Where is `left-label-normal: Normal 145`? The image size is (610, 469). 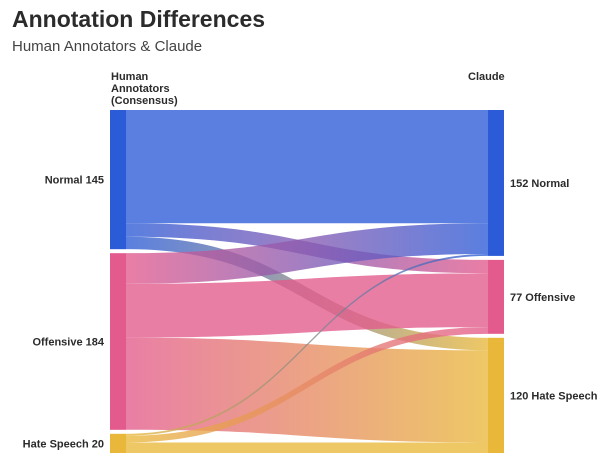 left-label-normal: Normal 145 is located at coordinates (74, 181).